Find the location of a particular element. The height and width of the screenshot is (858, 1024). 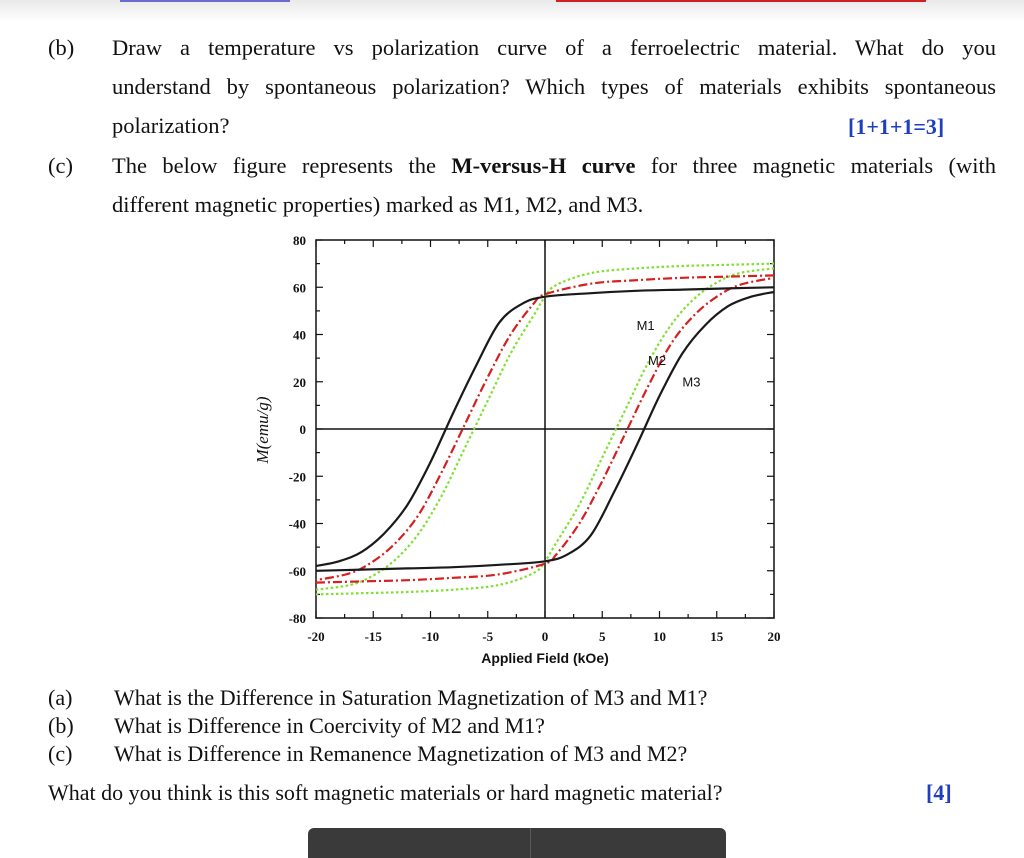

x-tick-label: 10 is located at coordinates (659, 636).